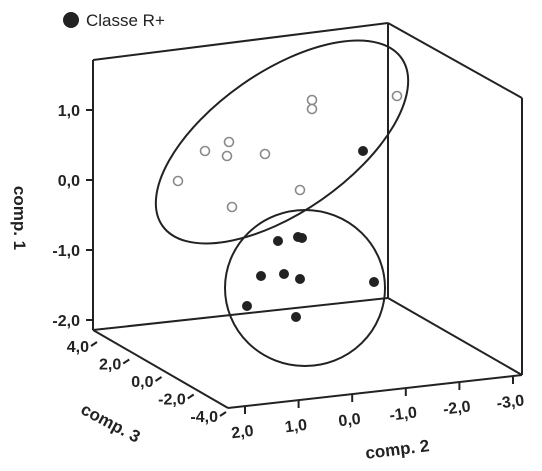  I want to click on comp1-ticks: 1,0 0,0 -1,0 -2,0, so click(72, 216).